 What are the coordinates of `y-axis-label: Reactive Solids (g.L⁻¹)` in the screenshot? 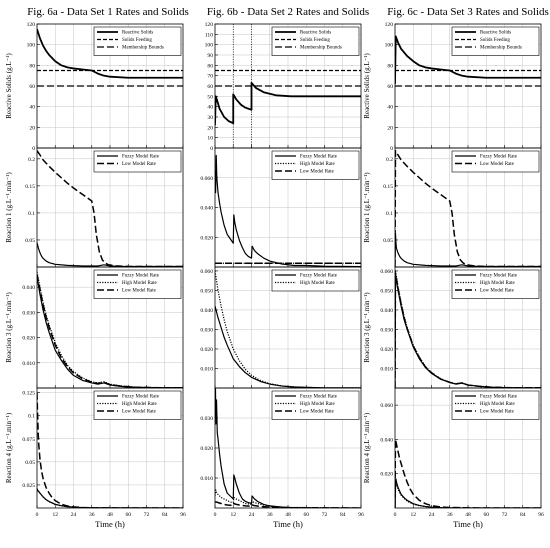 It's located at (367, 86).